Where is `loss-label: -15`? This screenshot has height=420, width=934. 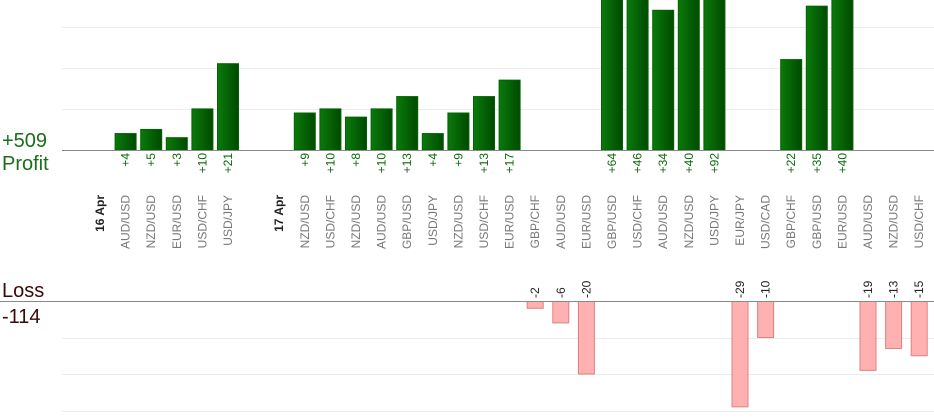 loss-label: -15 is located at coordinates (919, 289).